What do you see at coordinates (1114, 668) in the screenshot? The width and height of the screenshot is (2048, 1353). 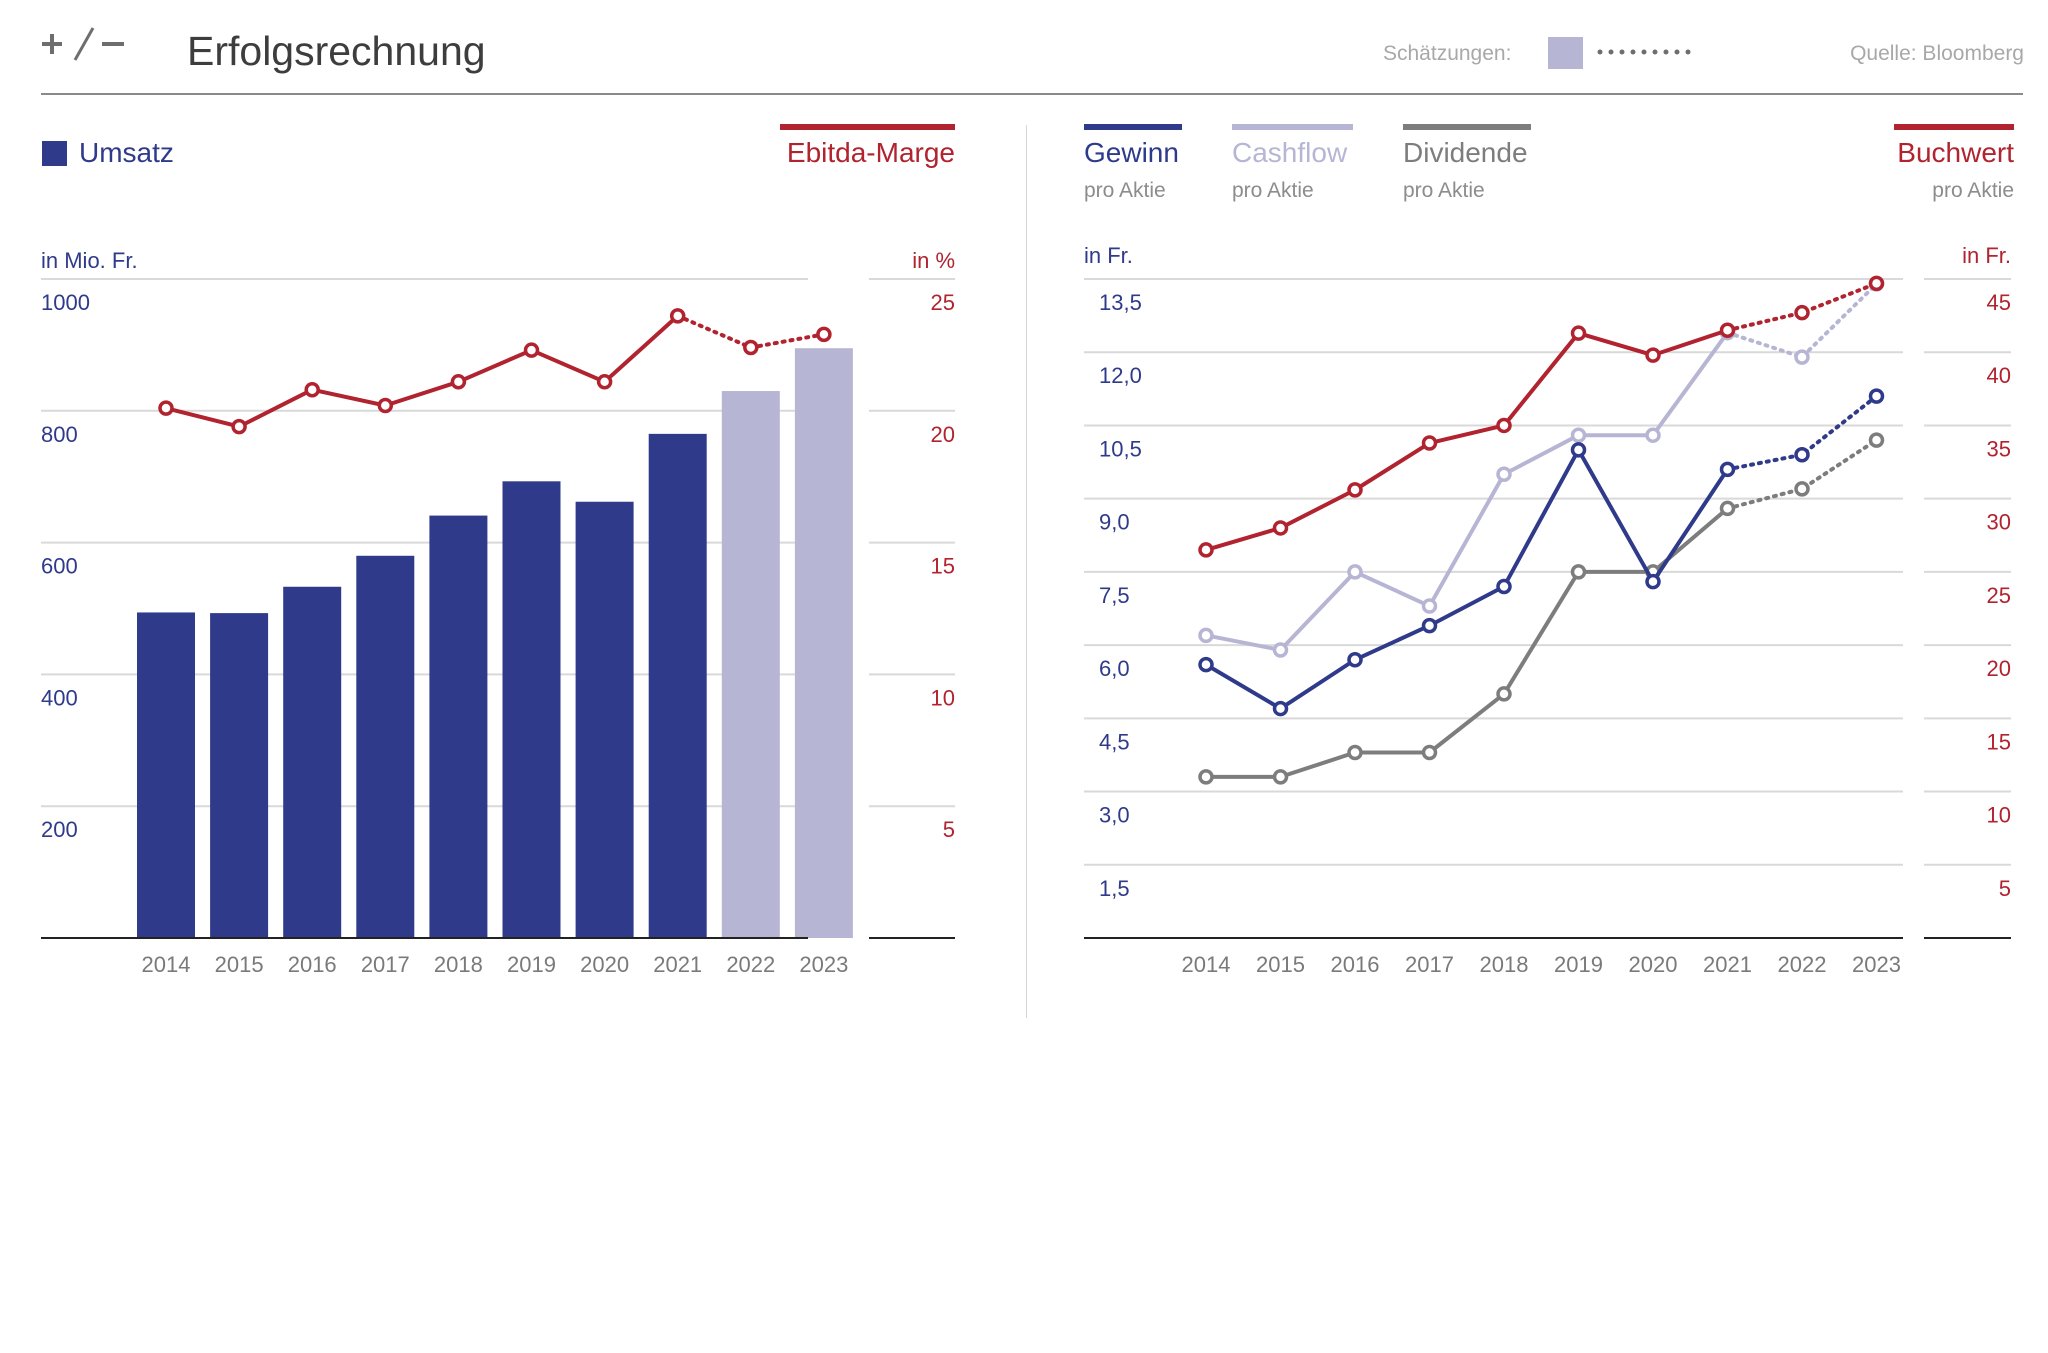 I see `left-y-tick-label: 6,0` at bounding box center [1114, 668].